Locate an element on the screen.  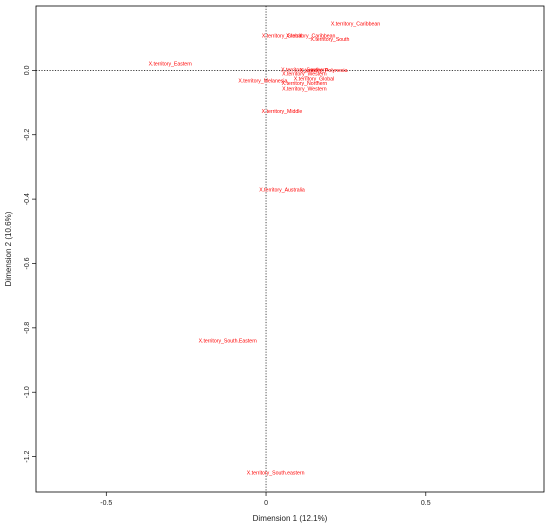
y-axis-title: Dimension 2 (10.6%) is located at coordinates (8, 248).